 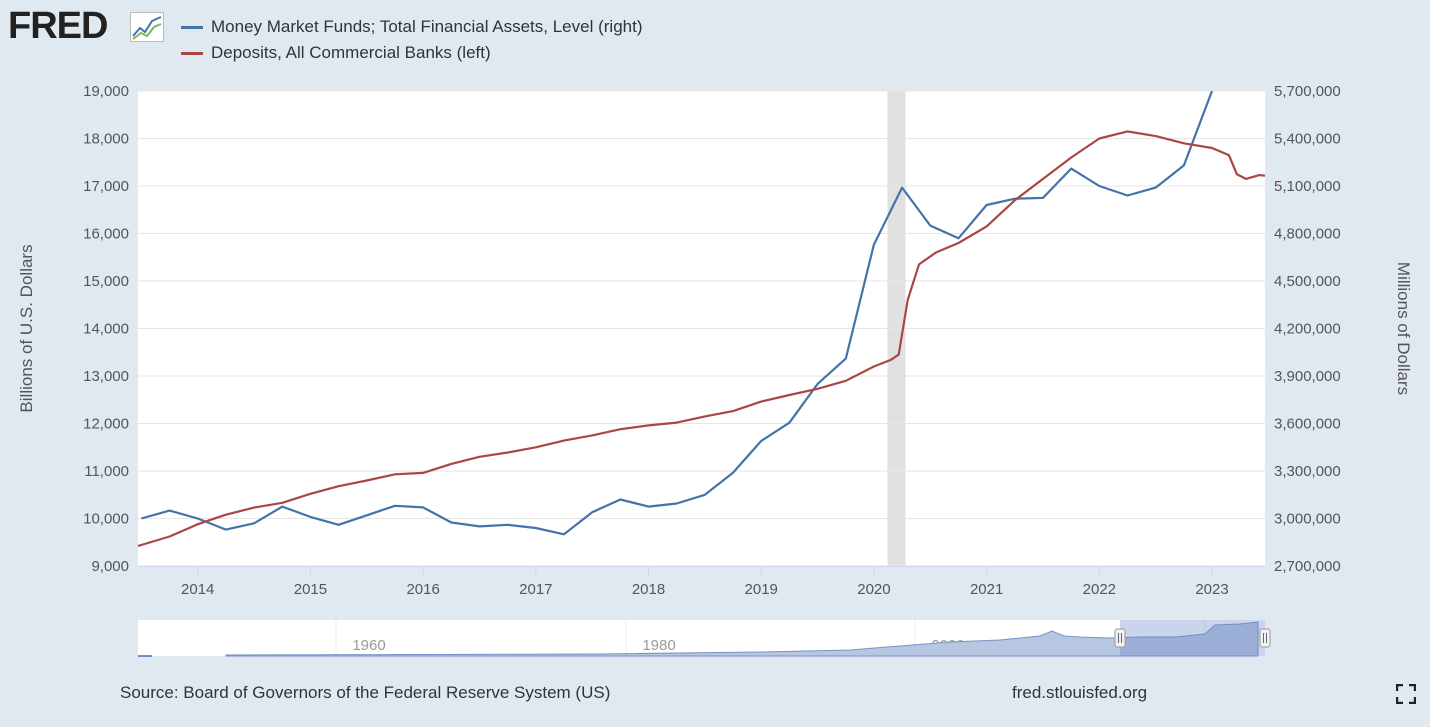 I want to click on x-tick-label: 2019, so click(x=761, y=589).